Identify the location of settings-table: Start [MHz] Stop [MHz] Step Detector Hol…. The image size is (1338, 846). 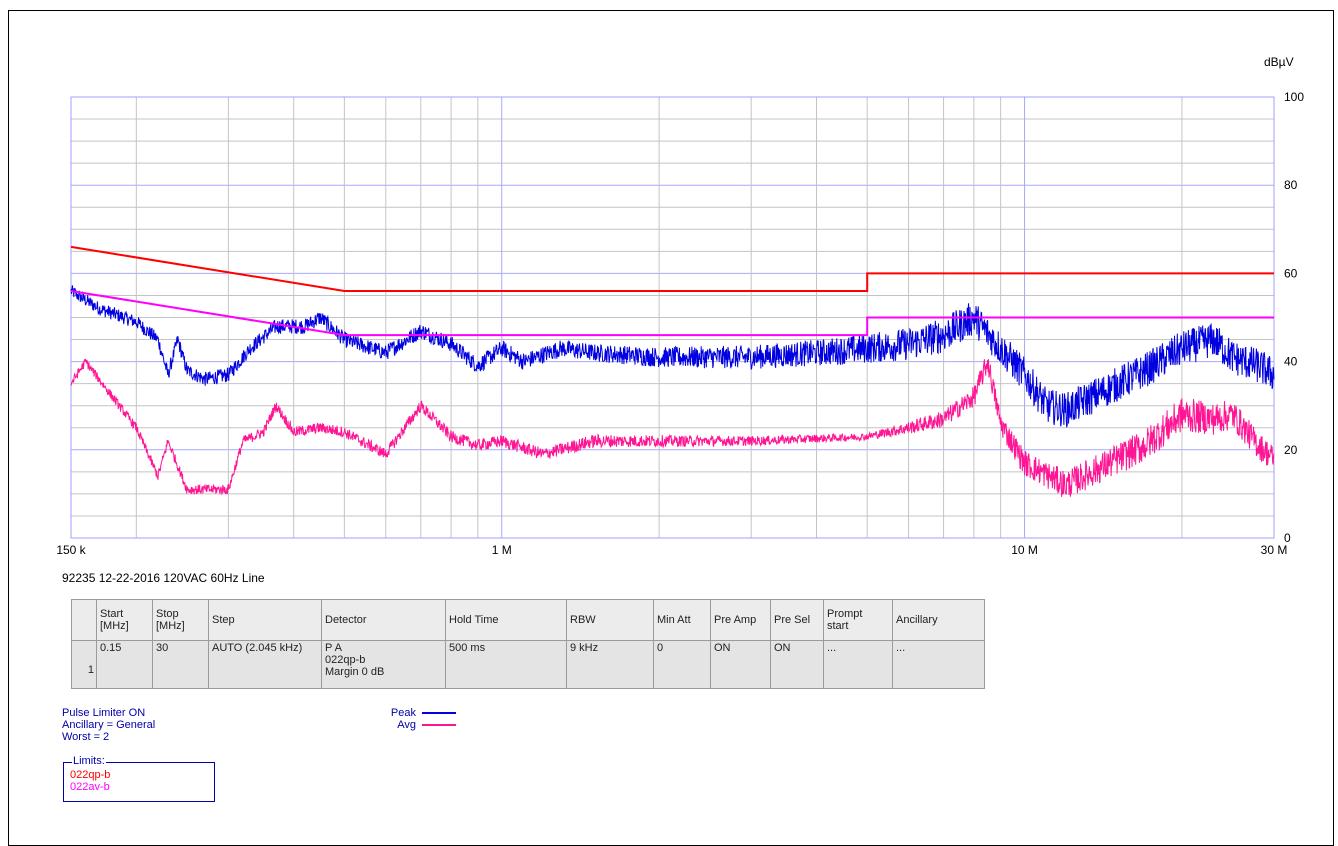
(528, 644).